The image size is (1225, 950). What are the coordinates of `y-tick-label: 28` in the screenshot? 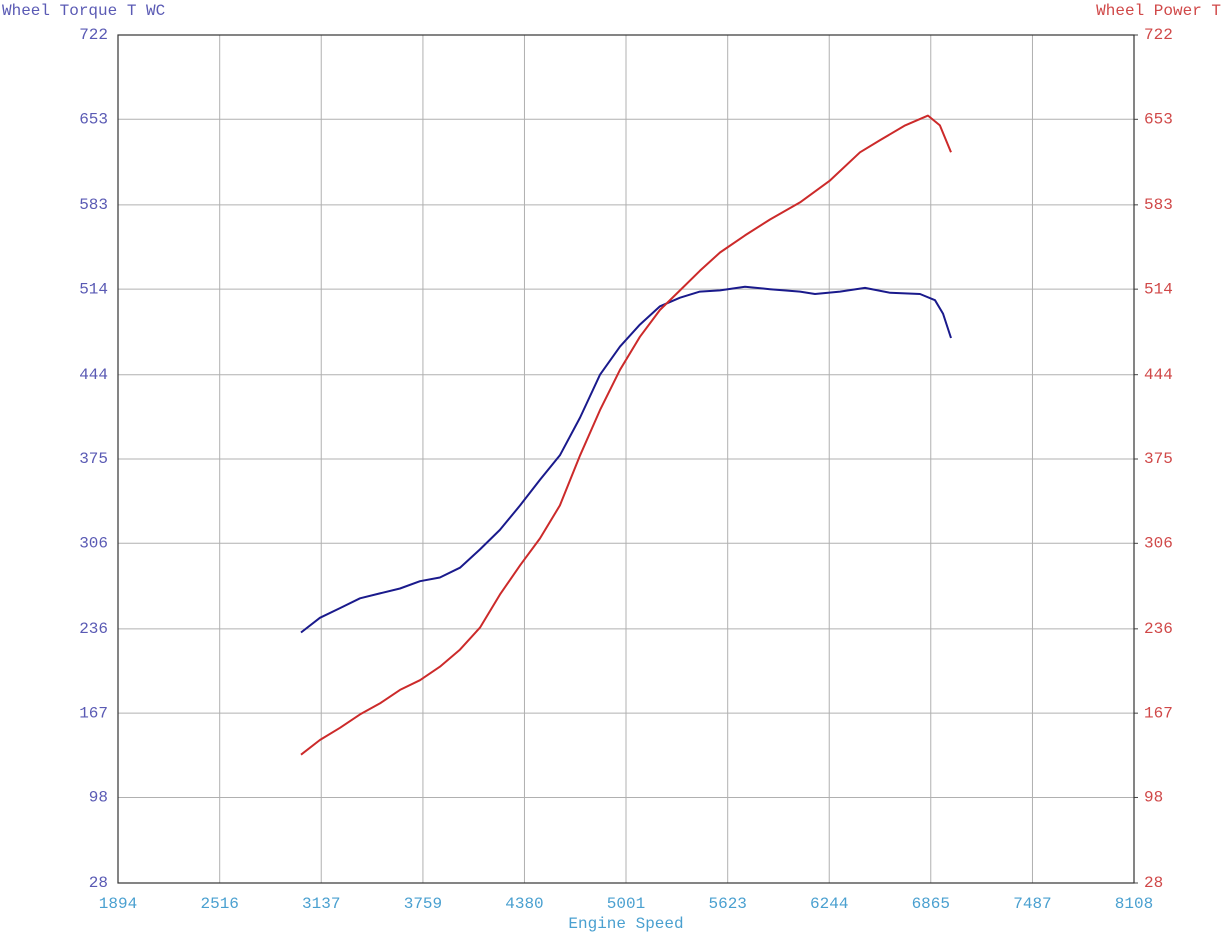 It's located at (98, 883).